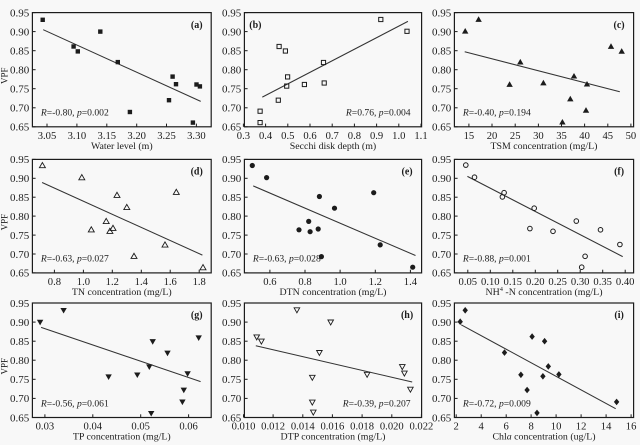 The width and height of the screenshot is (640, 445). What do you see at coordinates (93, 427) in the screenshot?
I see `svg-text: 0.04` at bounding box center [93, 427].